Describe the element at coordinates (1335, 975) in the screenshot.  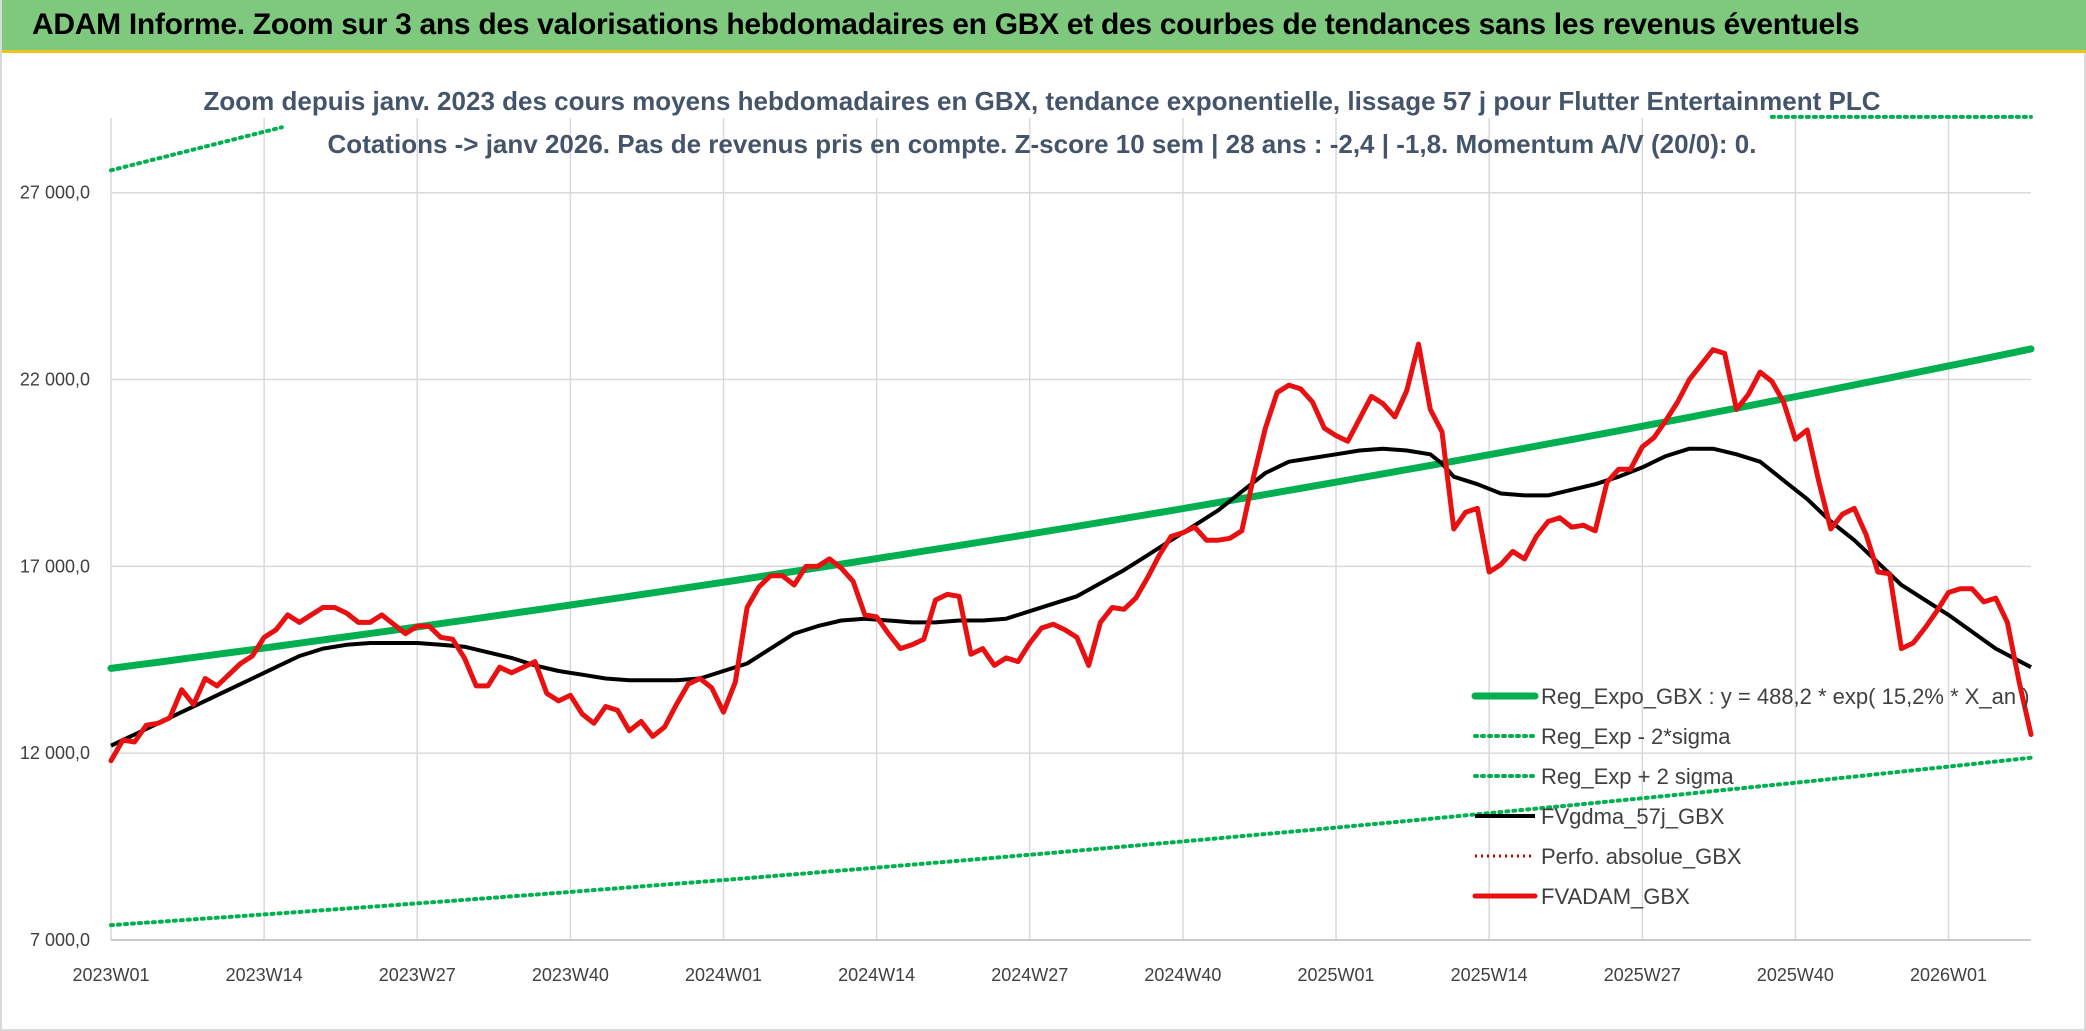
I see `x-tick-label: 2025W01` at that location.